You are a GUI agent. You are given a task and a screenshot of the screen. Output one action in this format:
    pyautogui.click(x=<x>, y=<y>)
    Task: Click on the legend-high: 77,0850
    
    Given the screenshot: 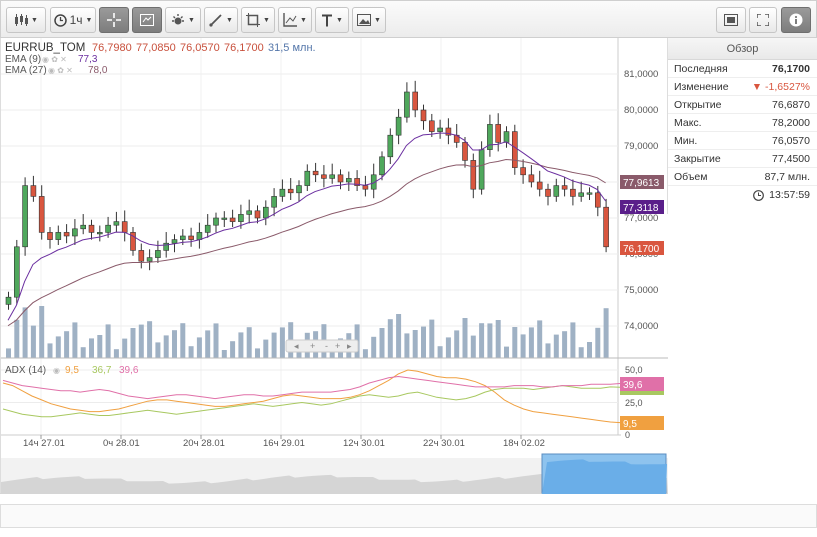 What is the action you would take?
    pyautogui.click(x=156, y=48)
    